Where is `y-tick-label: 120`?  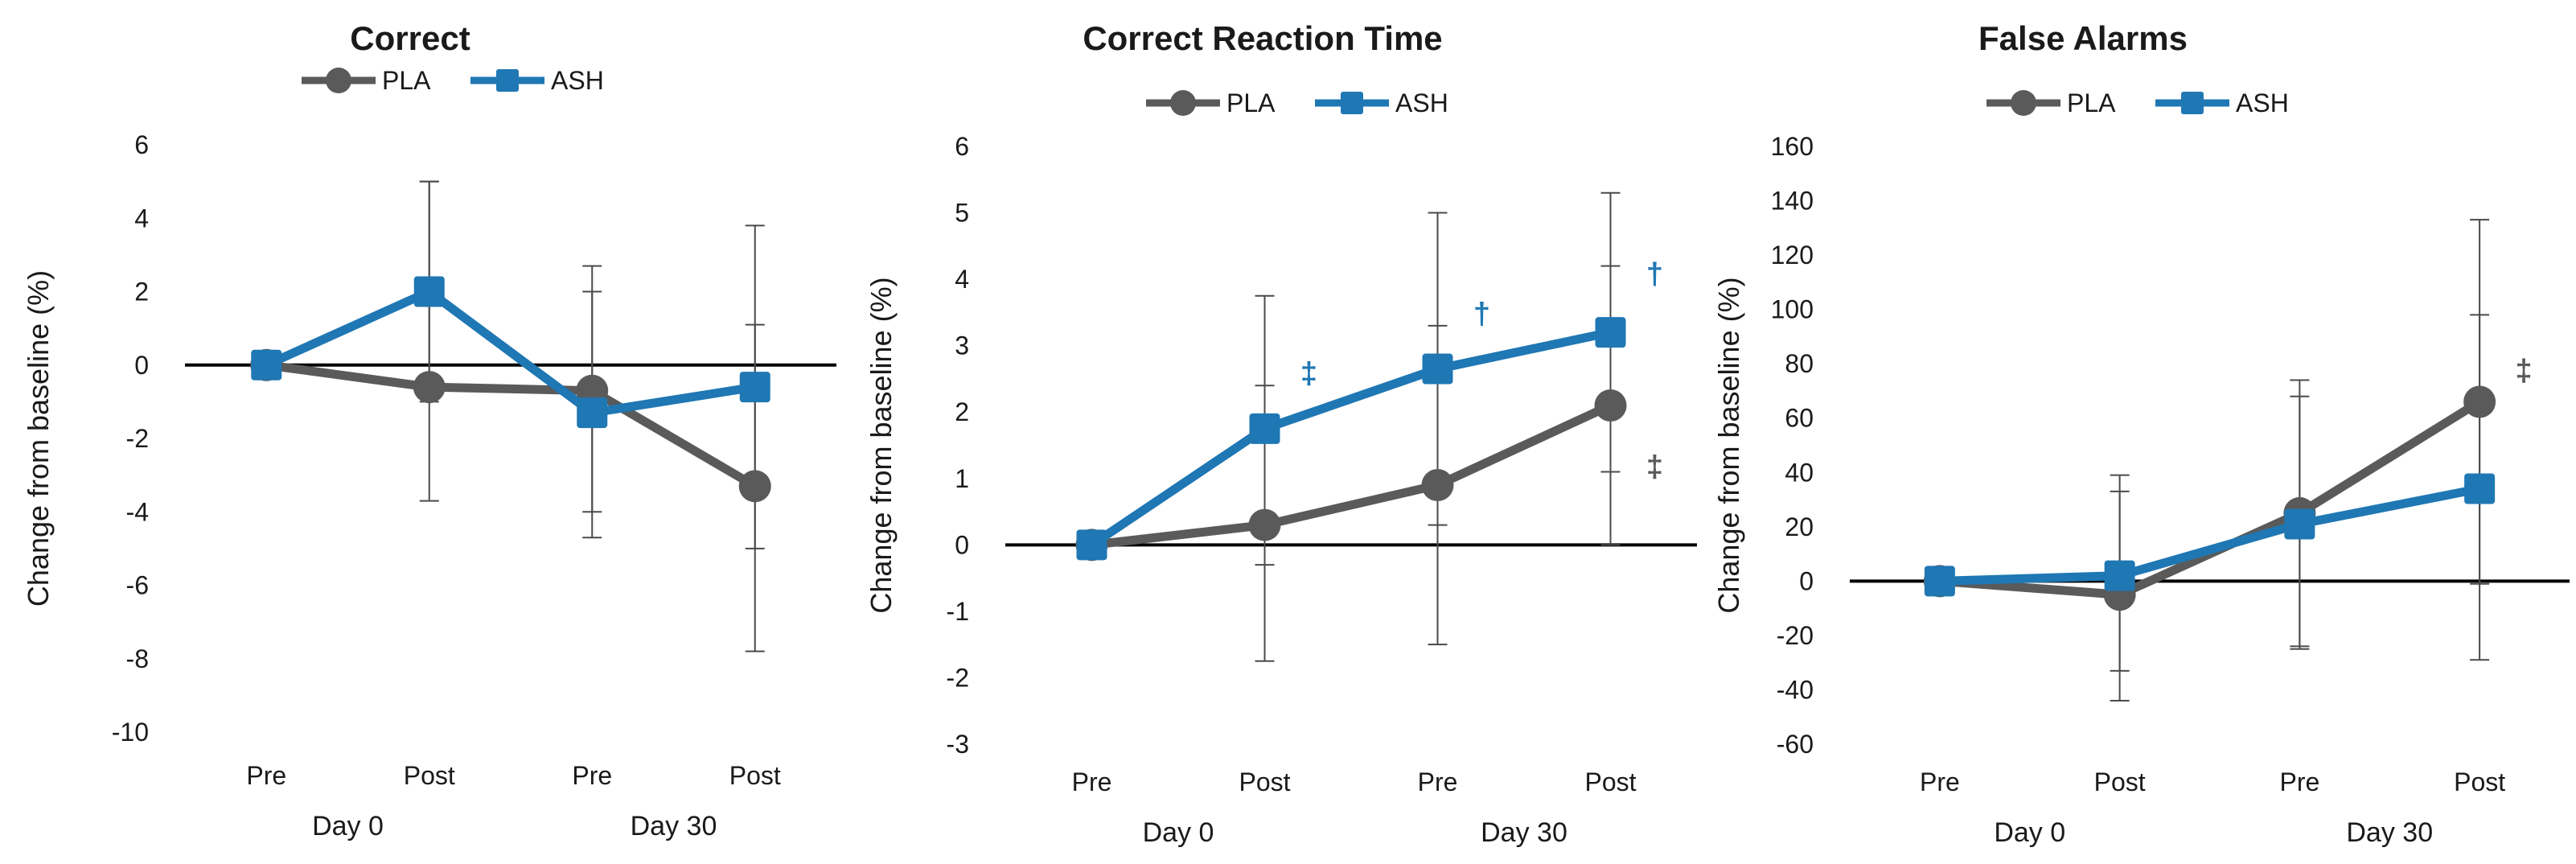 y-tick-label: 120 is located at coordinates (1792, 255).